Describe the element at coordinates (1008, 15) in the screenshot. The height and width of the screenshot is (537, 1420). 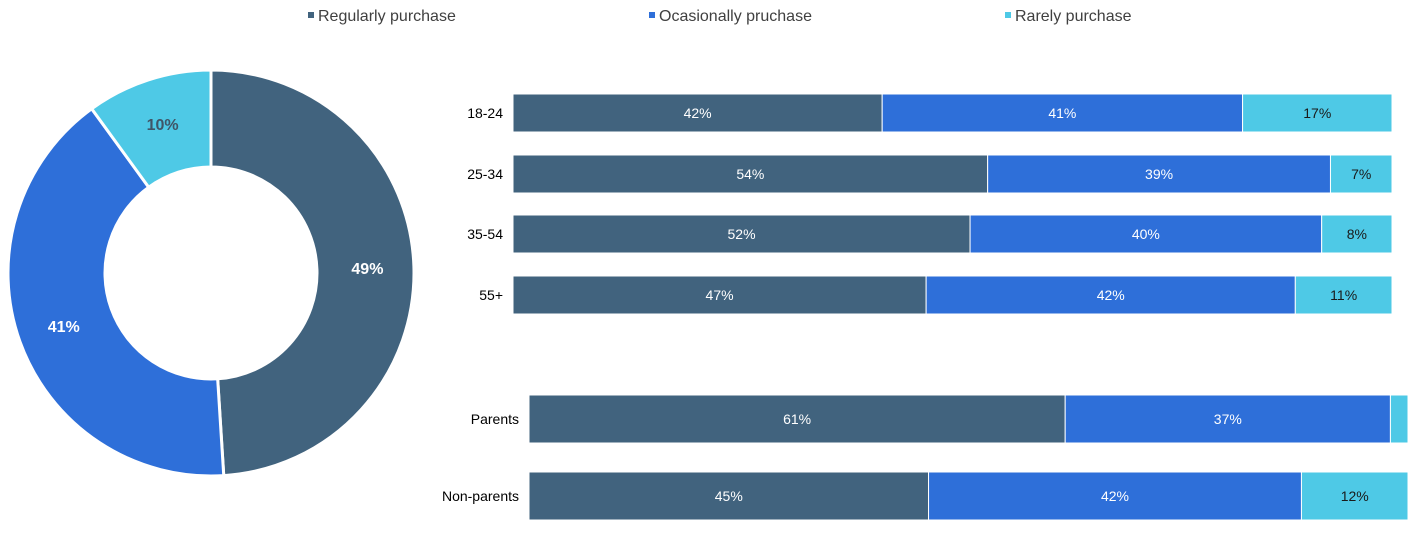
I see `legend-swatch-rarely` at that location.